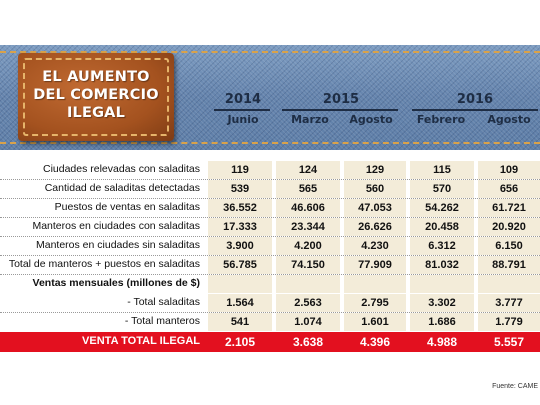 This screenshot has height=405, width=540. Describe the element at coordinates (243, 119) in the screenshot. I see `month-header: Junio` at that location.